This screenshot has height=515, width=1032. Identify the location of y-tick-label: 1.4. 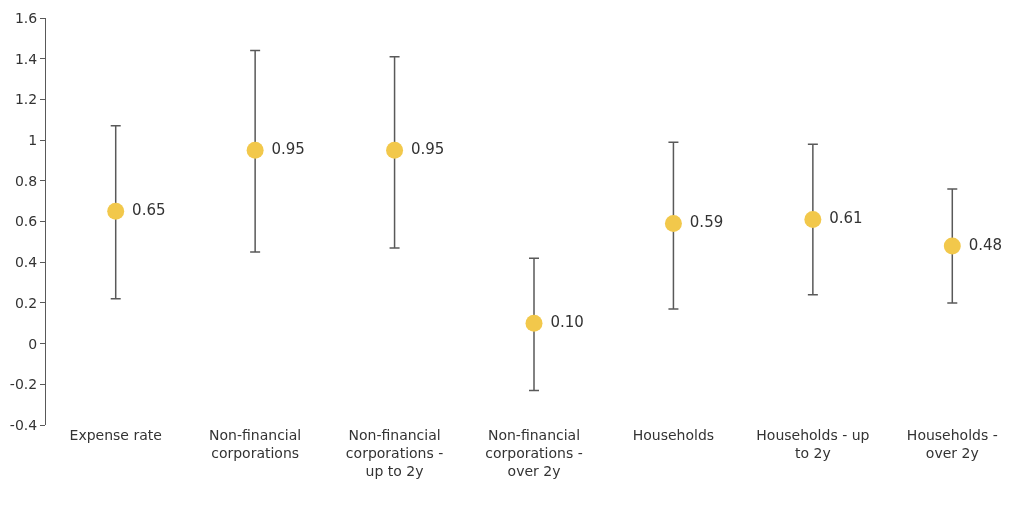
(26, 58).